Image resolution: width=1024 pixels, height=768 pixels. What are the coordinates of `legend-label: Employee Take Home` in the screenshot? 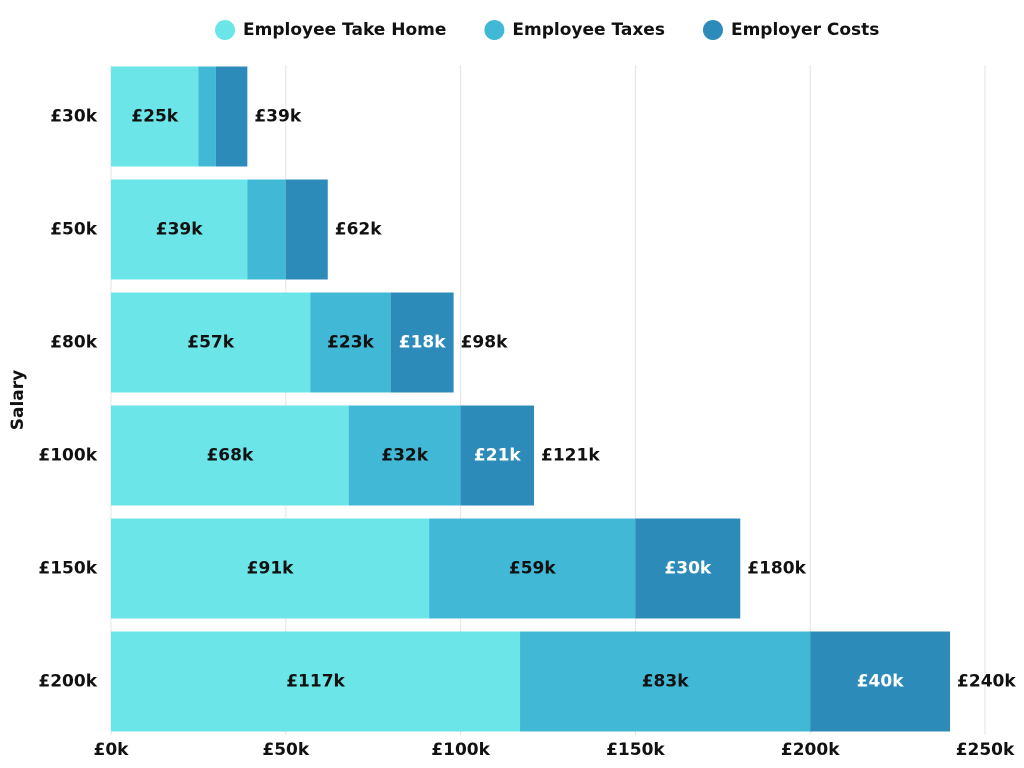 It's located at (344, 30).